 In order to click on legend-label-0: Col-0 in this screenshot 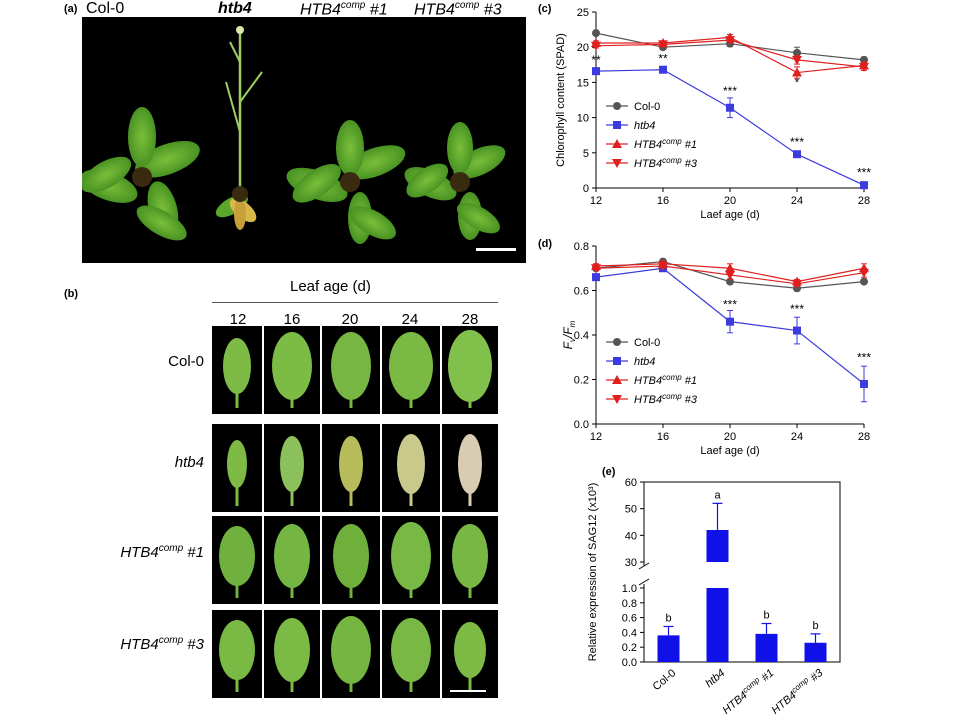, I will do `click(647, 343)`.